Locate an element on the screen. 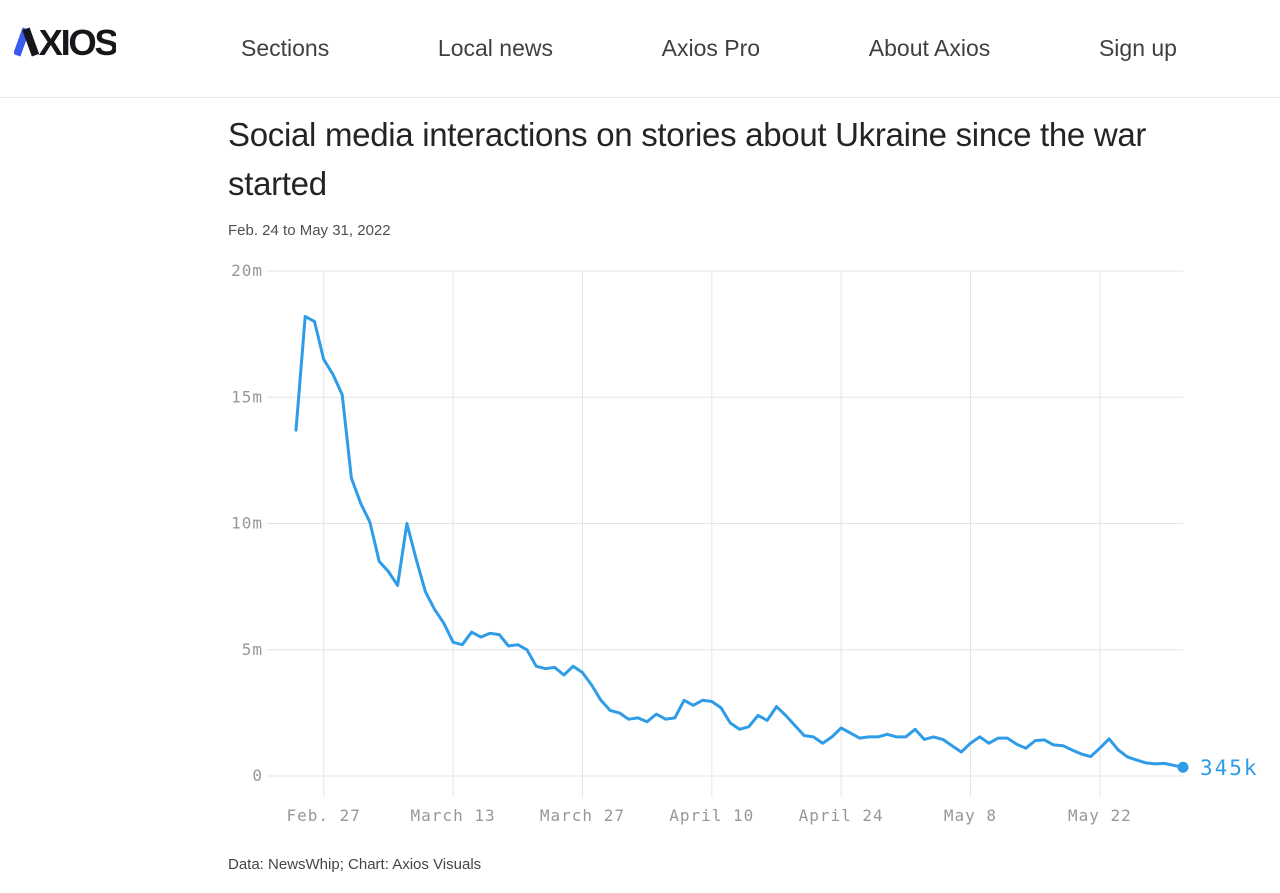 The height and width of the screenshot is (893, 1280). x-axis-label: April 24 is located at coordinates (841, 815).